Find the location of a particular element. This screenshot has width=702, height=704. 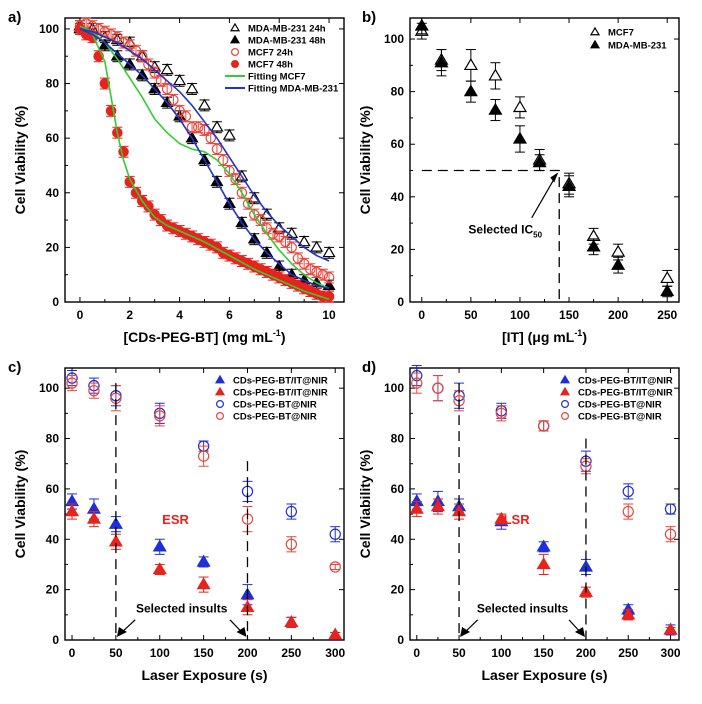

fit-line is located at coordinates (204, 164).